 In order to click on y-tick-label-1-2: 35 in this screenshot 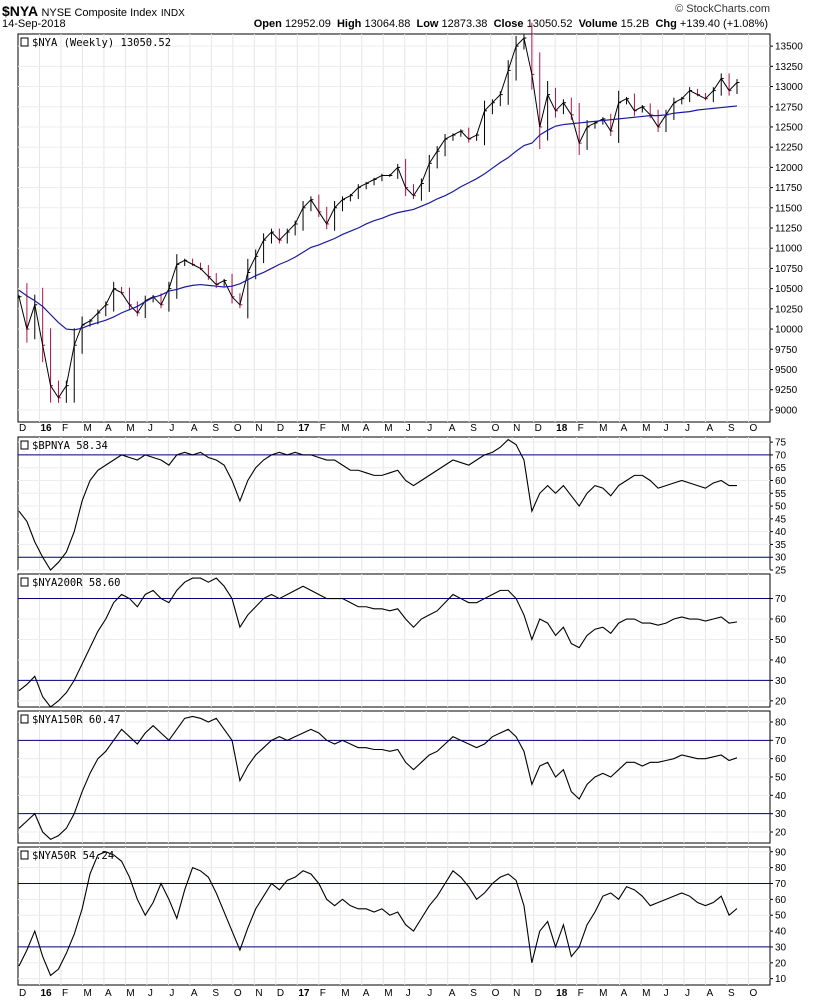, I will do `click(781, 545)`.